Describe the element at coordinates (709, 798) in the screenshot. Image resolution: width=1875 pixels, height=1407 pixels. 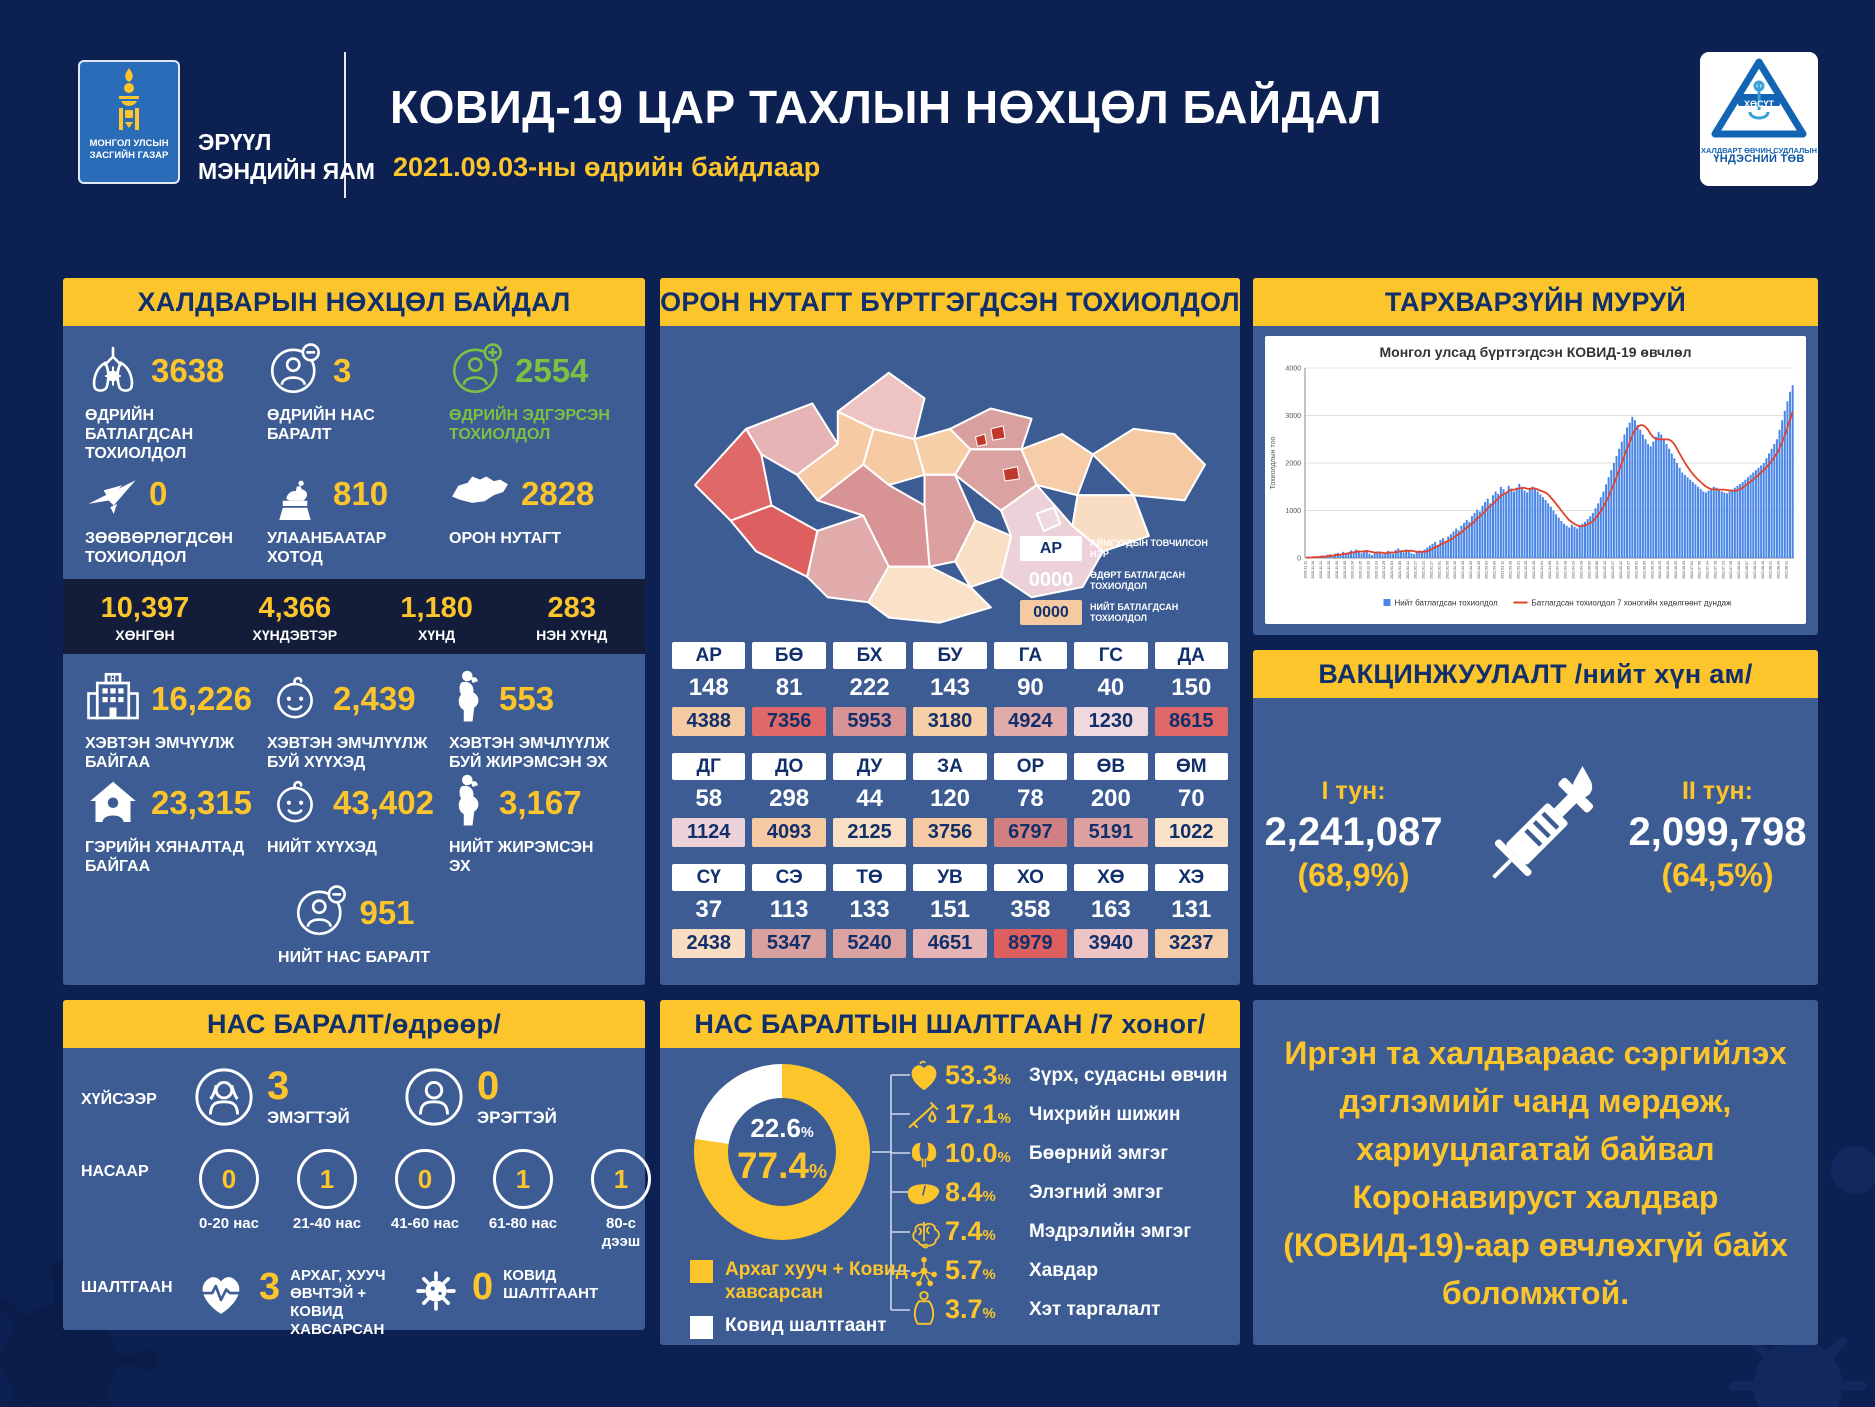
I see `aimag-daily-cases: 58` at that location.